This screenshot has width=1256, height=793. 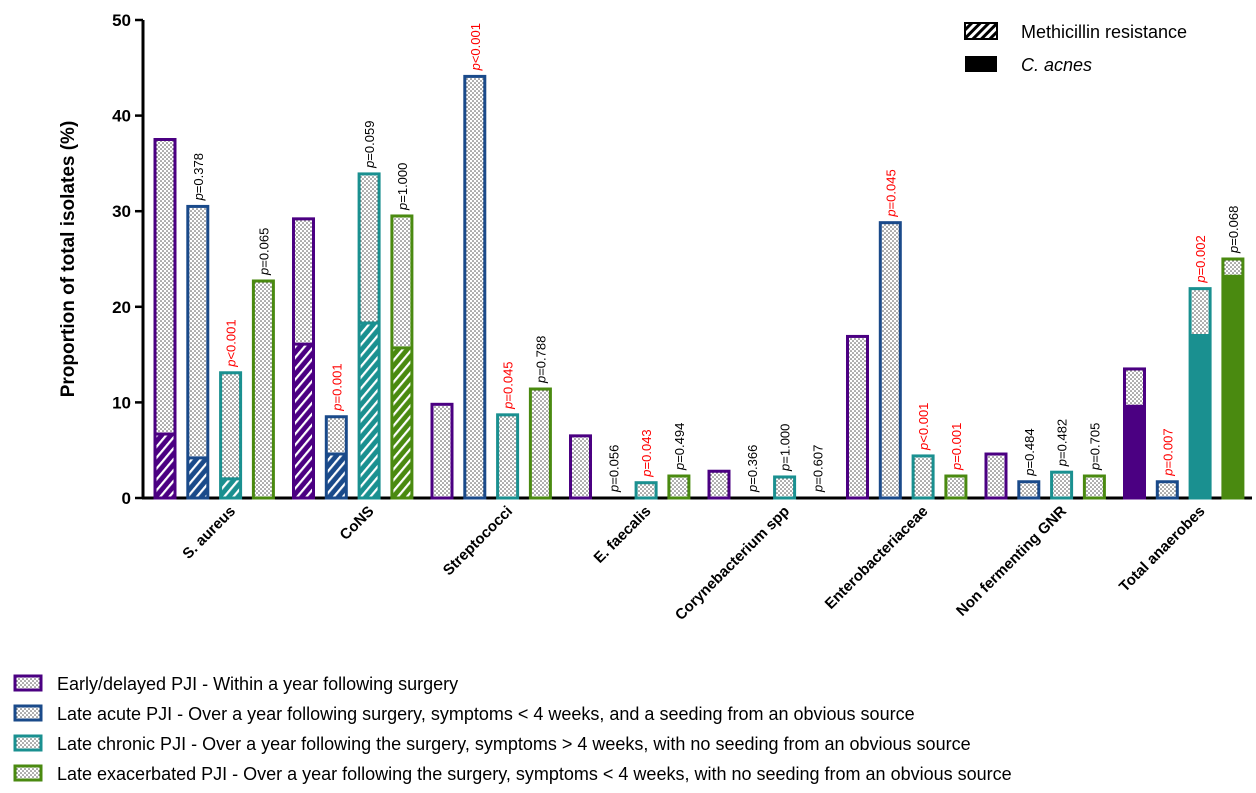 I want to click on p-value-label: p=0.059, so click(x=369, y=145).